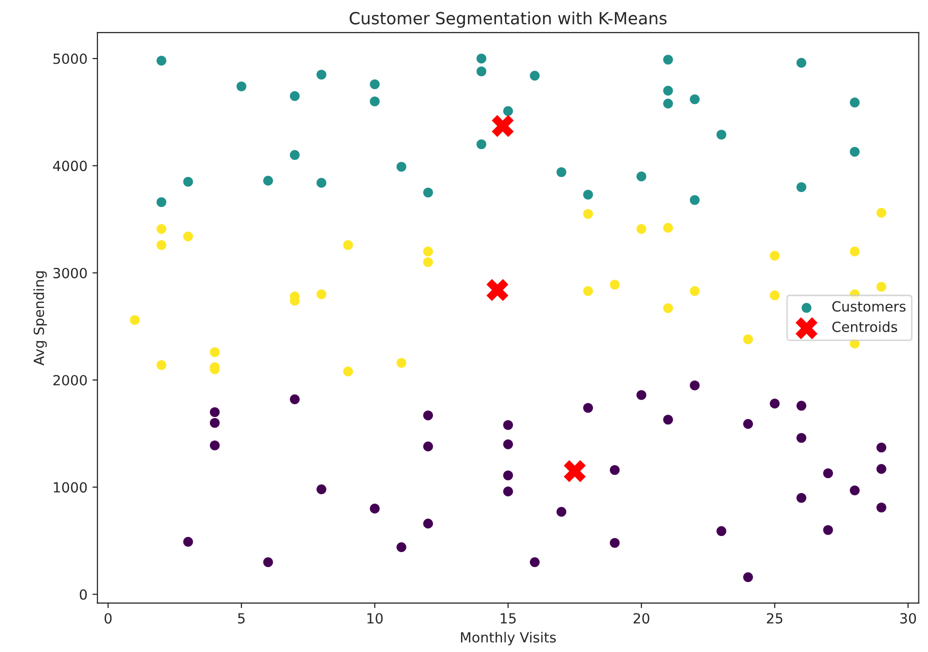  Describe the element at coordinates (508, 618) in the screenshot. I see `x-tick-label: 15` at that location.